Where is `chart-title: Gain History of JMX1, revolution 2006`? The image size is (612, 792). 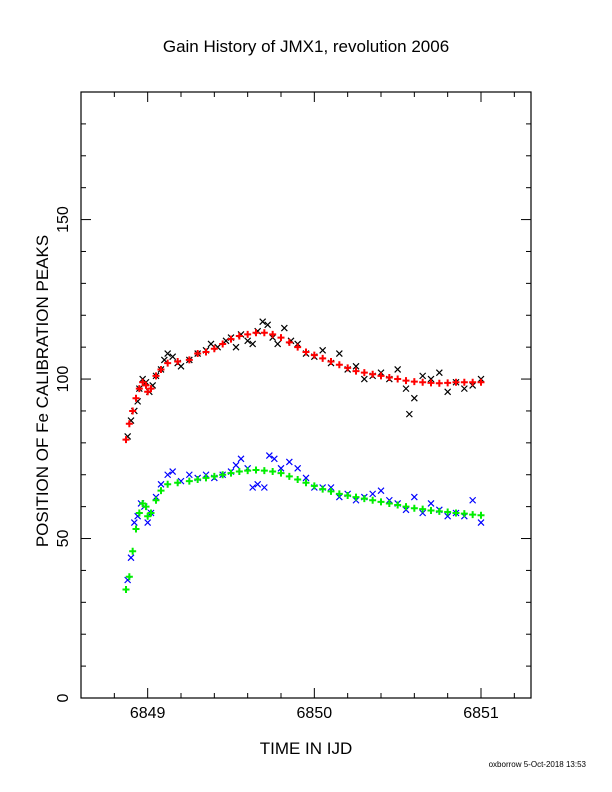 chart-title: Gain History of JMX1, revolution 2006 is located at coordinates (306, 46).